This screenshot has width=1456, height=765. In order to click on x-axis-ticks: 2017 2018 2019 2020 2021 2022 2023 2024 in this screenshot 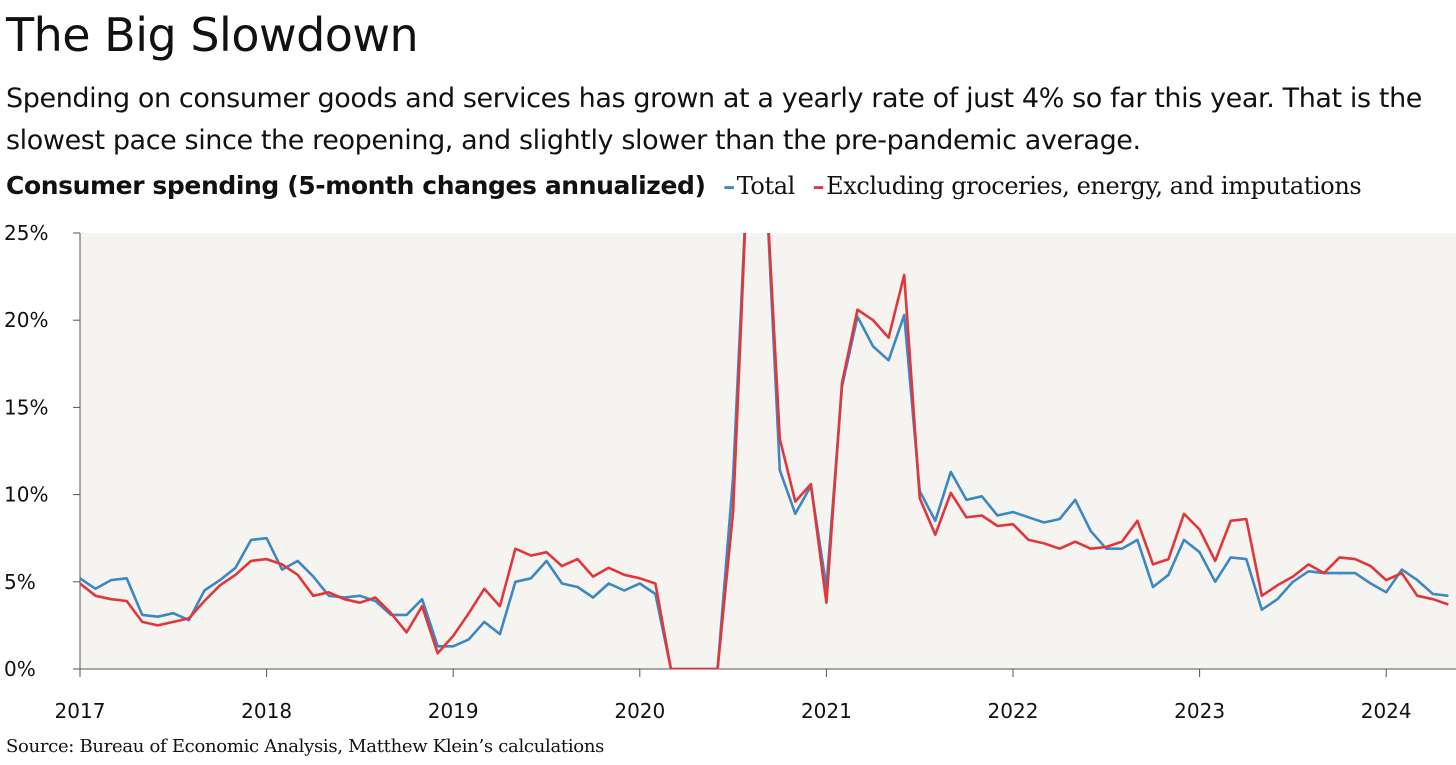, I will do `click(733, 696)`.